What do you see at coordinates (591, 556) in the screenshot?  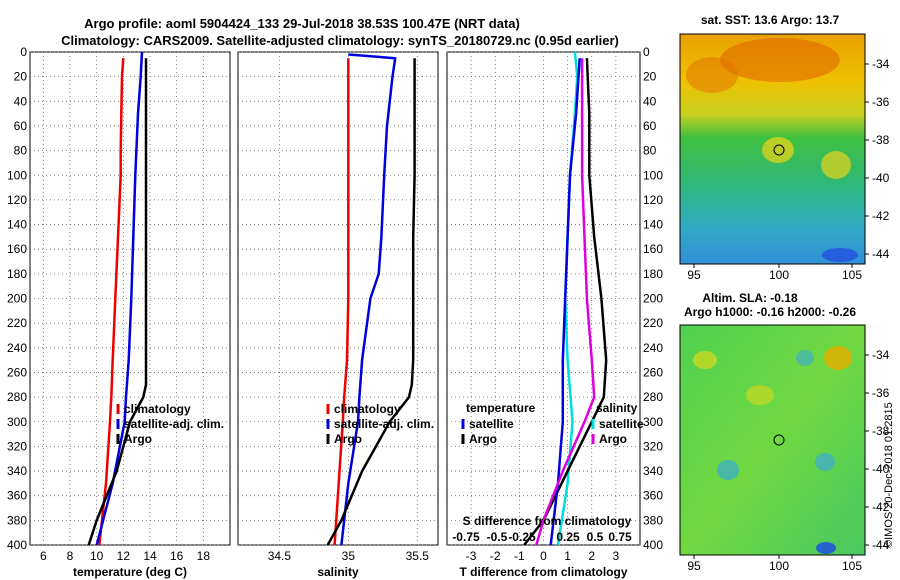 I see `x-tick-label: 2` at bounding box center [591, 556].